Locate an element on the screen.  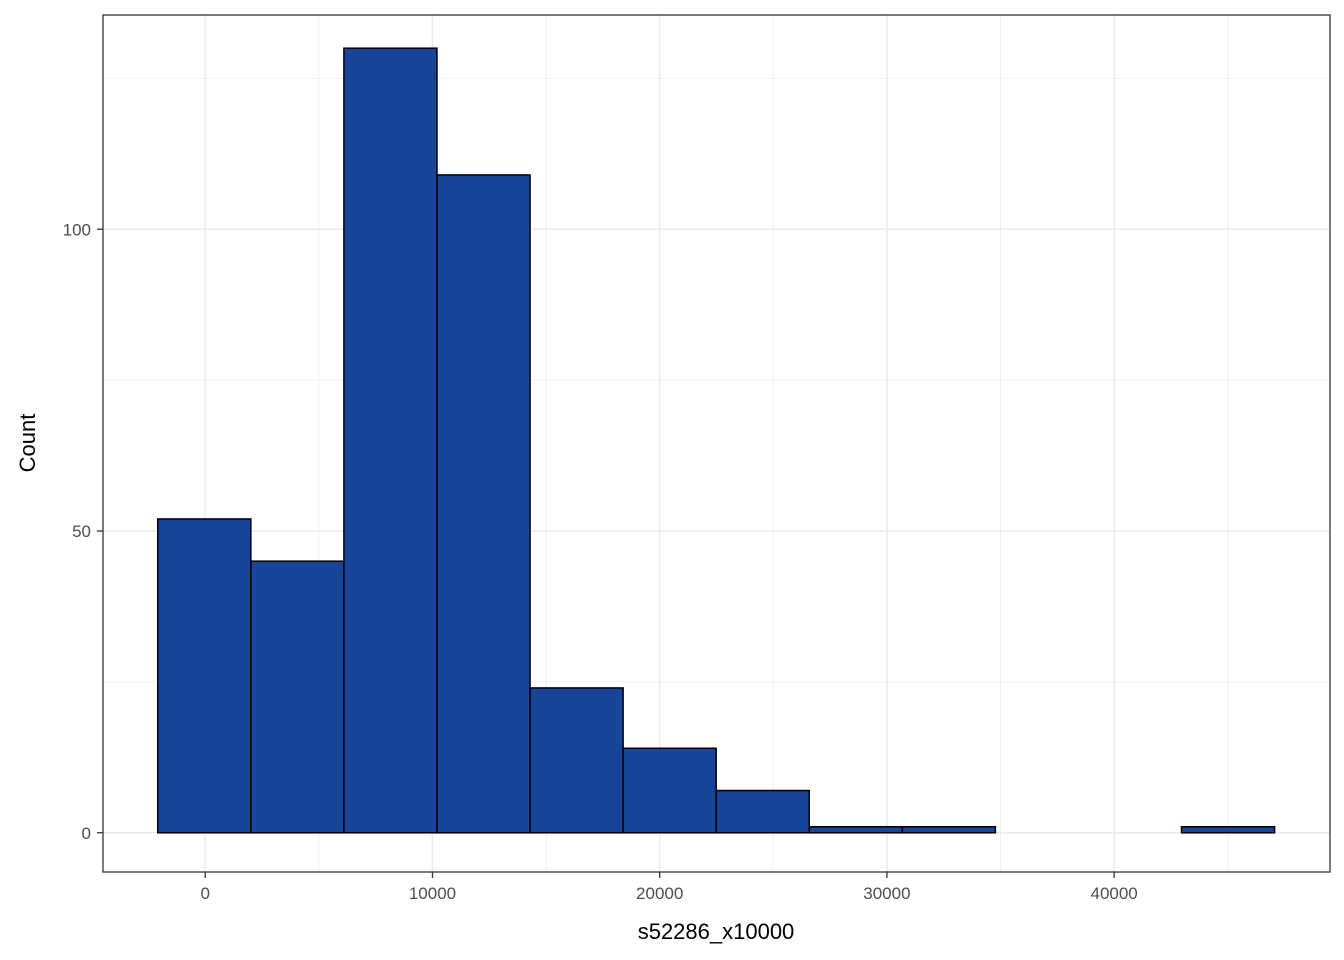
y-axis-title: Count is located at coordinates (27, 443).